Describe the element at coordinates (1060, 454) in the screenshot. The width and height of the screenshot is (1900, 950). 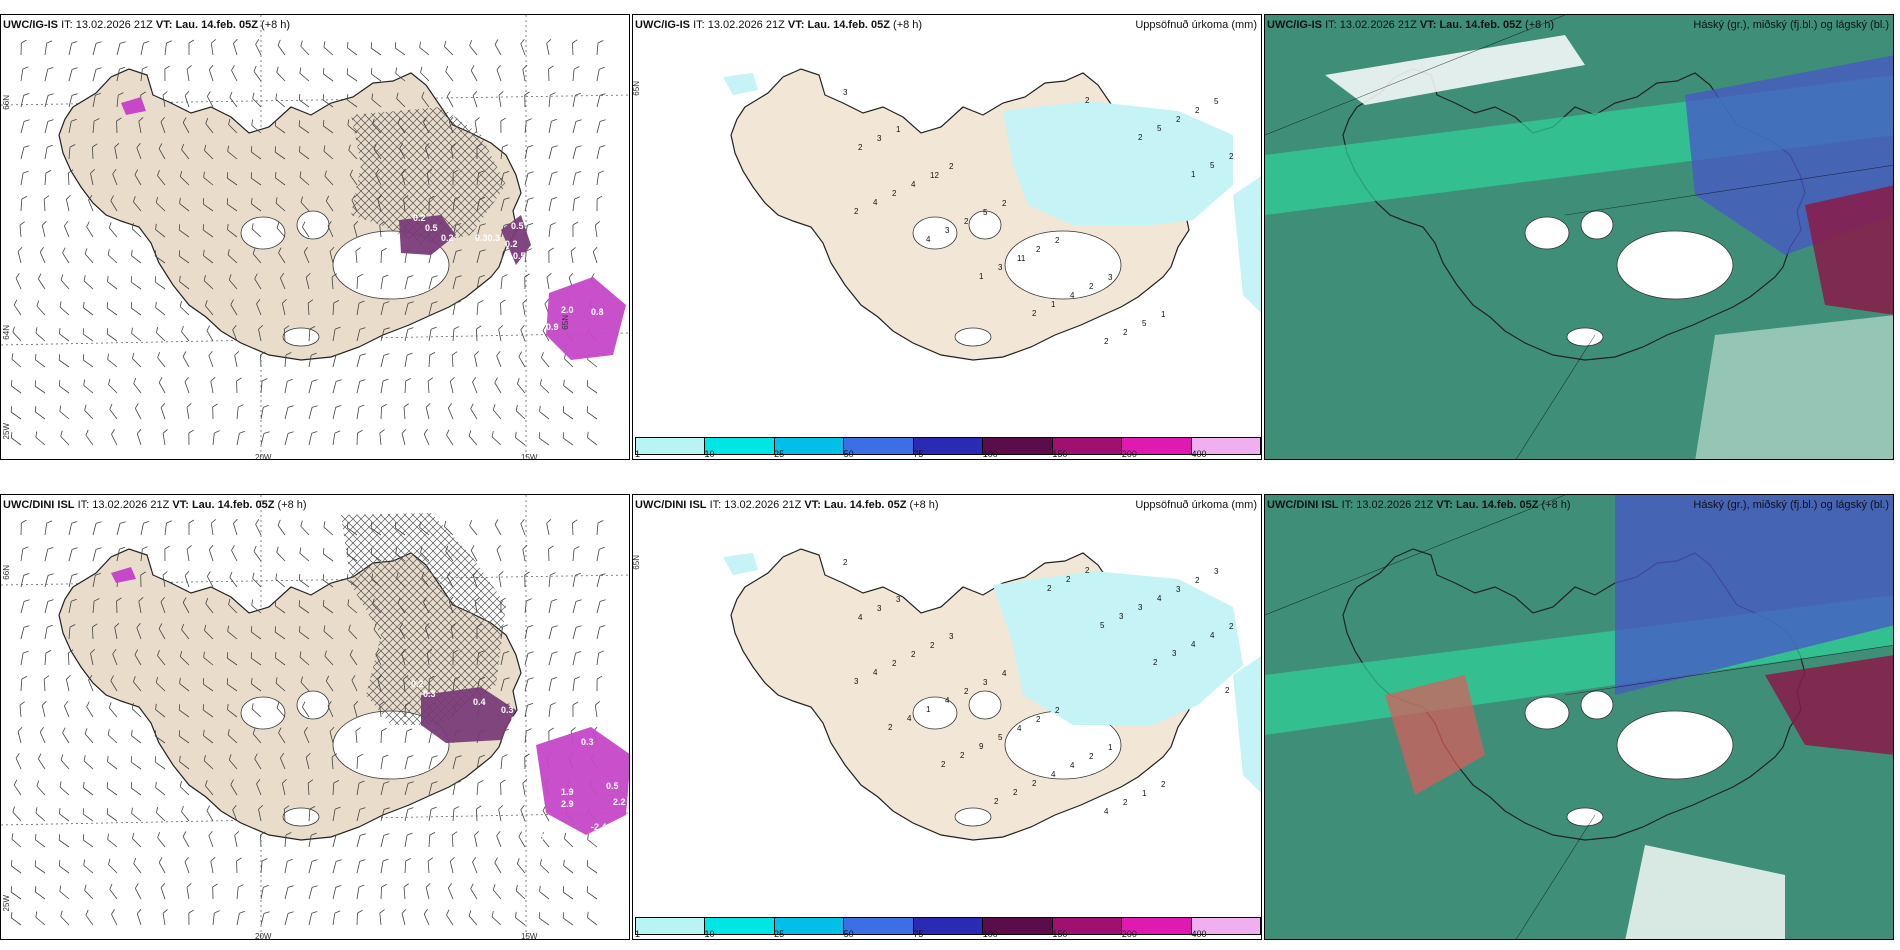
I see `legend-level-label: 150` at that location.